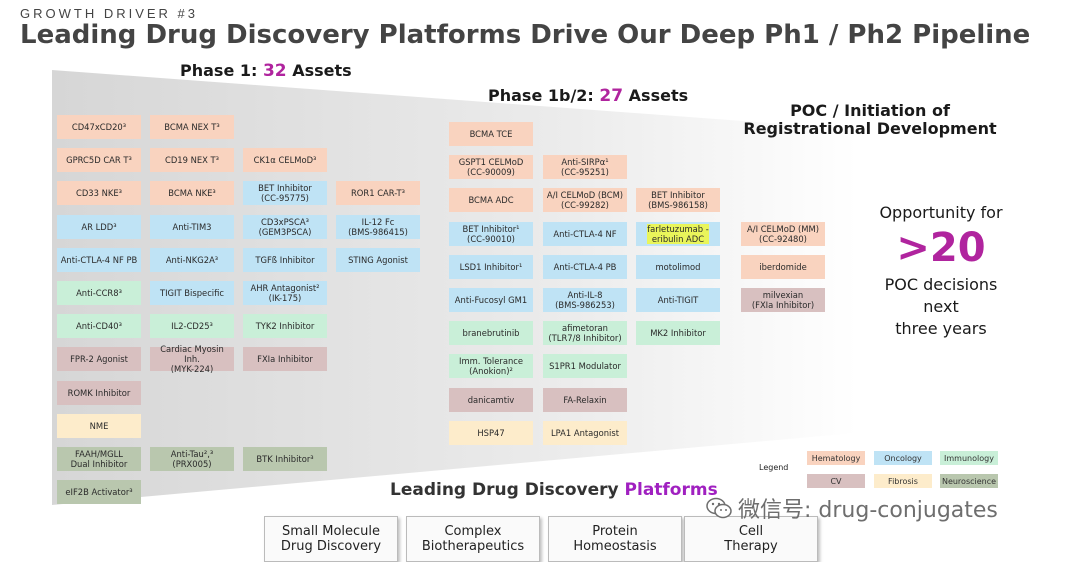  I want to click on pipeline-asset-p1c3: BET Inhibitor (CC-95775), so click(285, 193).